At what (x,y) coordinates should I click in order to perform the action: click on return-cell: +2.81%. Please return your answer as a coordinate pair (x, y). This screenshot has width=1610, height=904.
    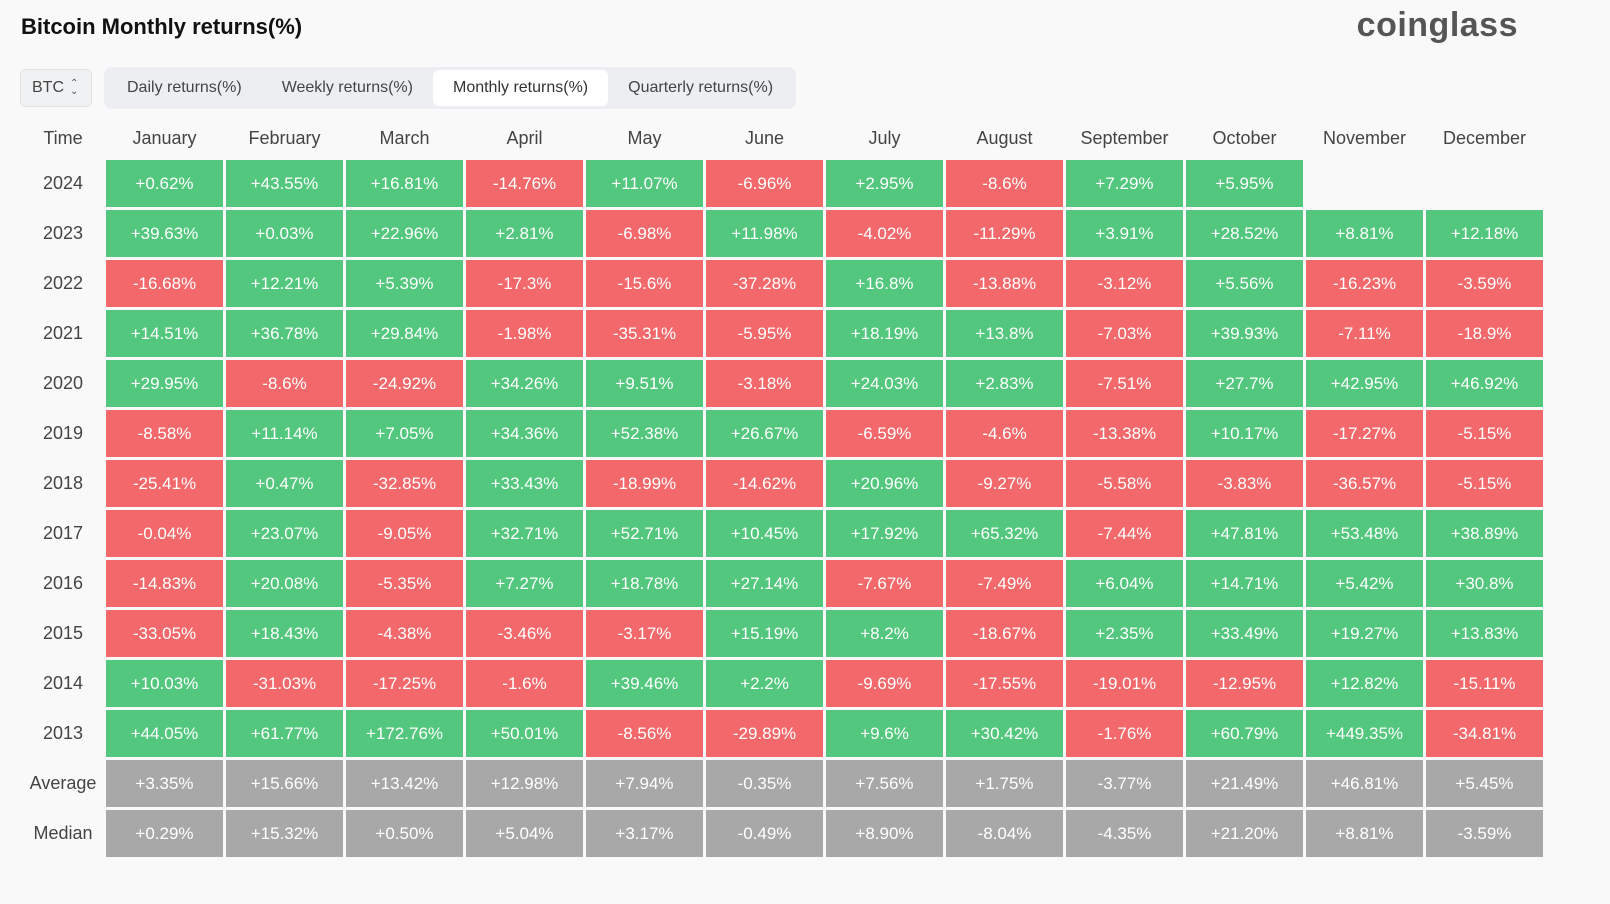
    Looking at the image, I should click on (524, 233).